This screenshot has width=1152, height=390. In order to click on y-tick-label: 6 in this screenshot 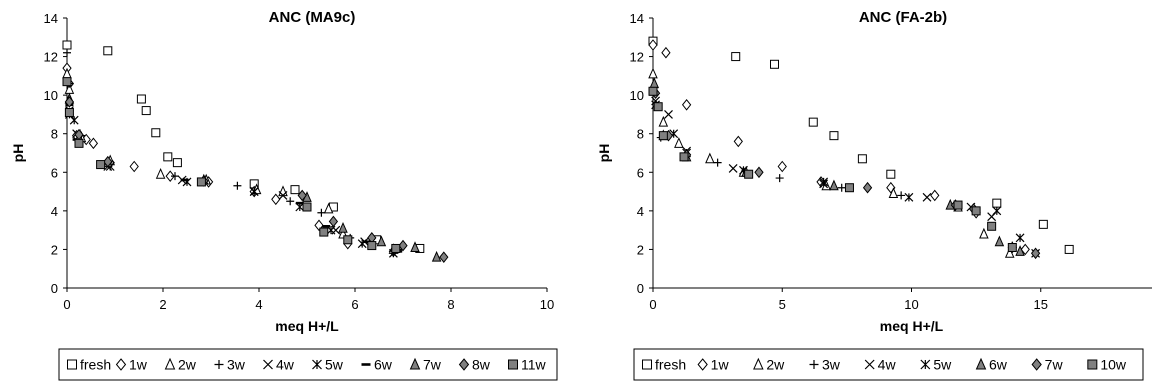, I will do `click(640, 172)`.